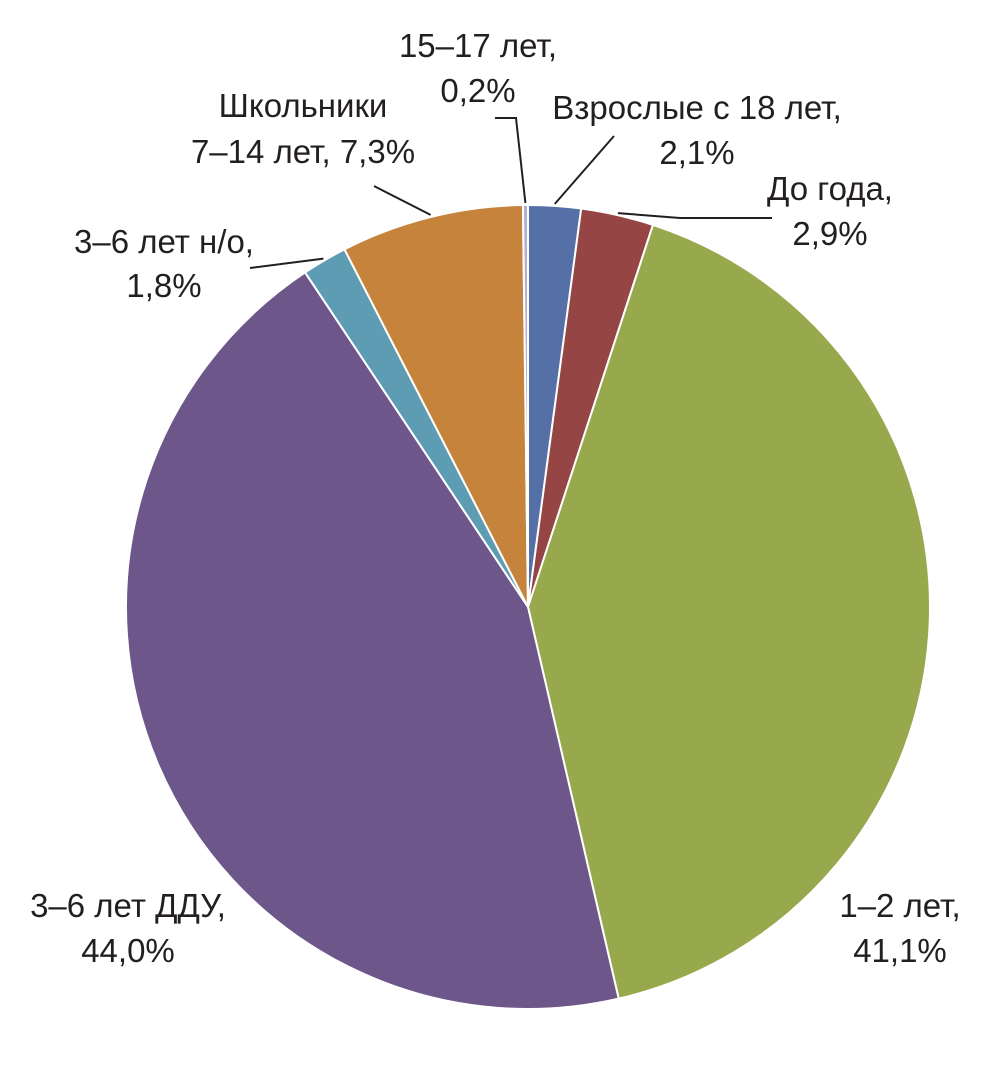 This screenshot has height=1066, width=998. I want to click on leader-under-one, so click(694, 215).